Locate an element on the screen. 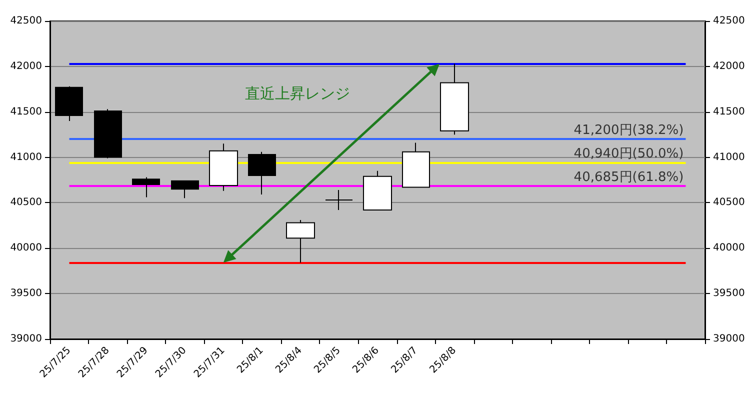 The width and height of the screenshot is (750, 400). y-tick-label: 42000 is located at coordinates (26, 66).